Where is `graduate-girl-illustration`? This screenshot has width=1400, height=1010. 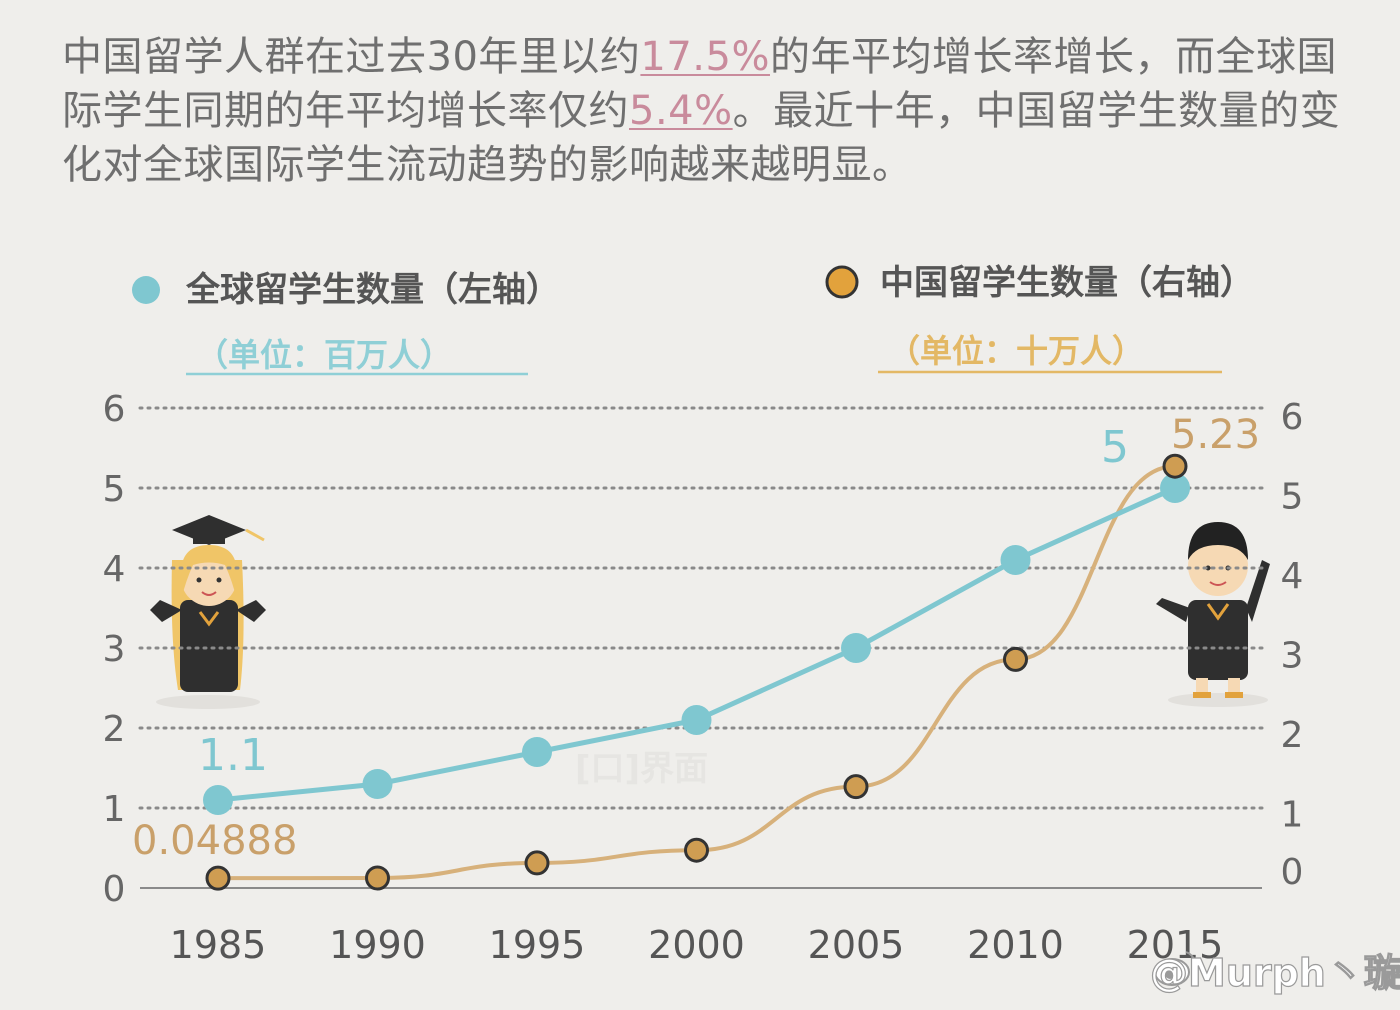 graduate-girl-illustration is located at coordinates (208, 612).